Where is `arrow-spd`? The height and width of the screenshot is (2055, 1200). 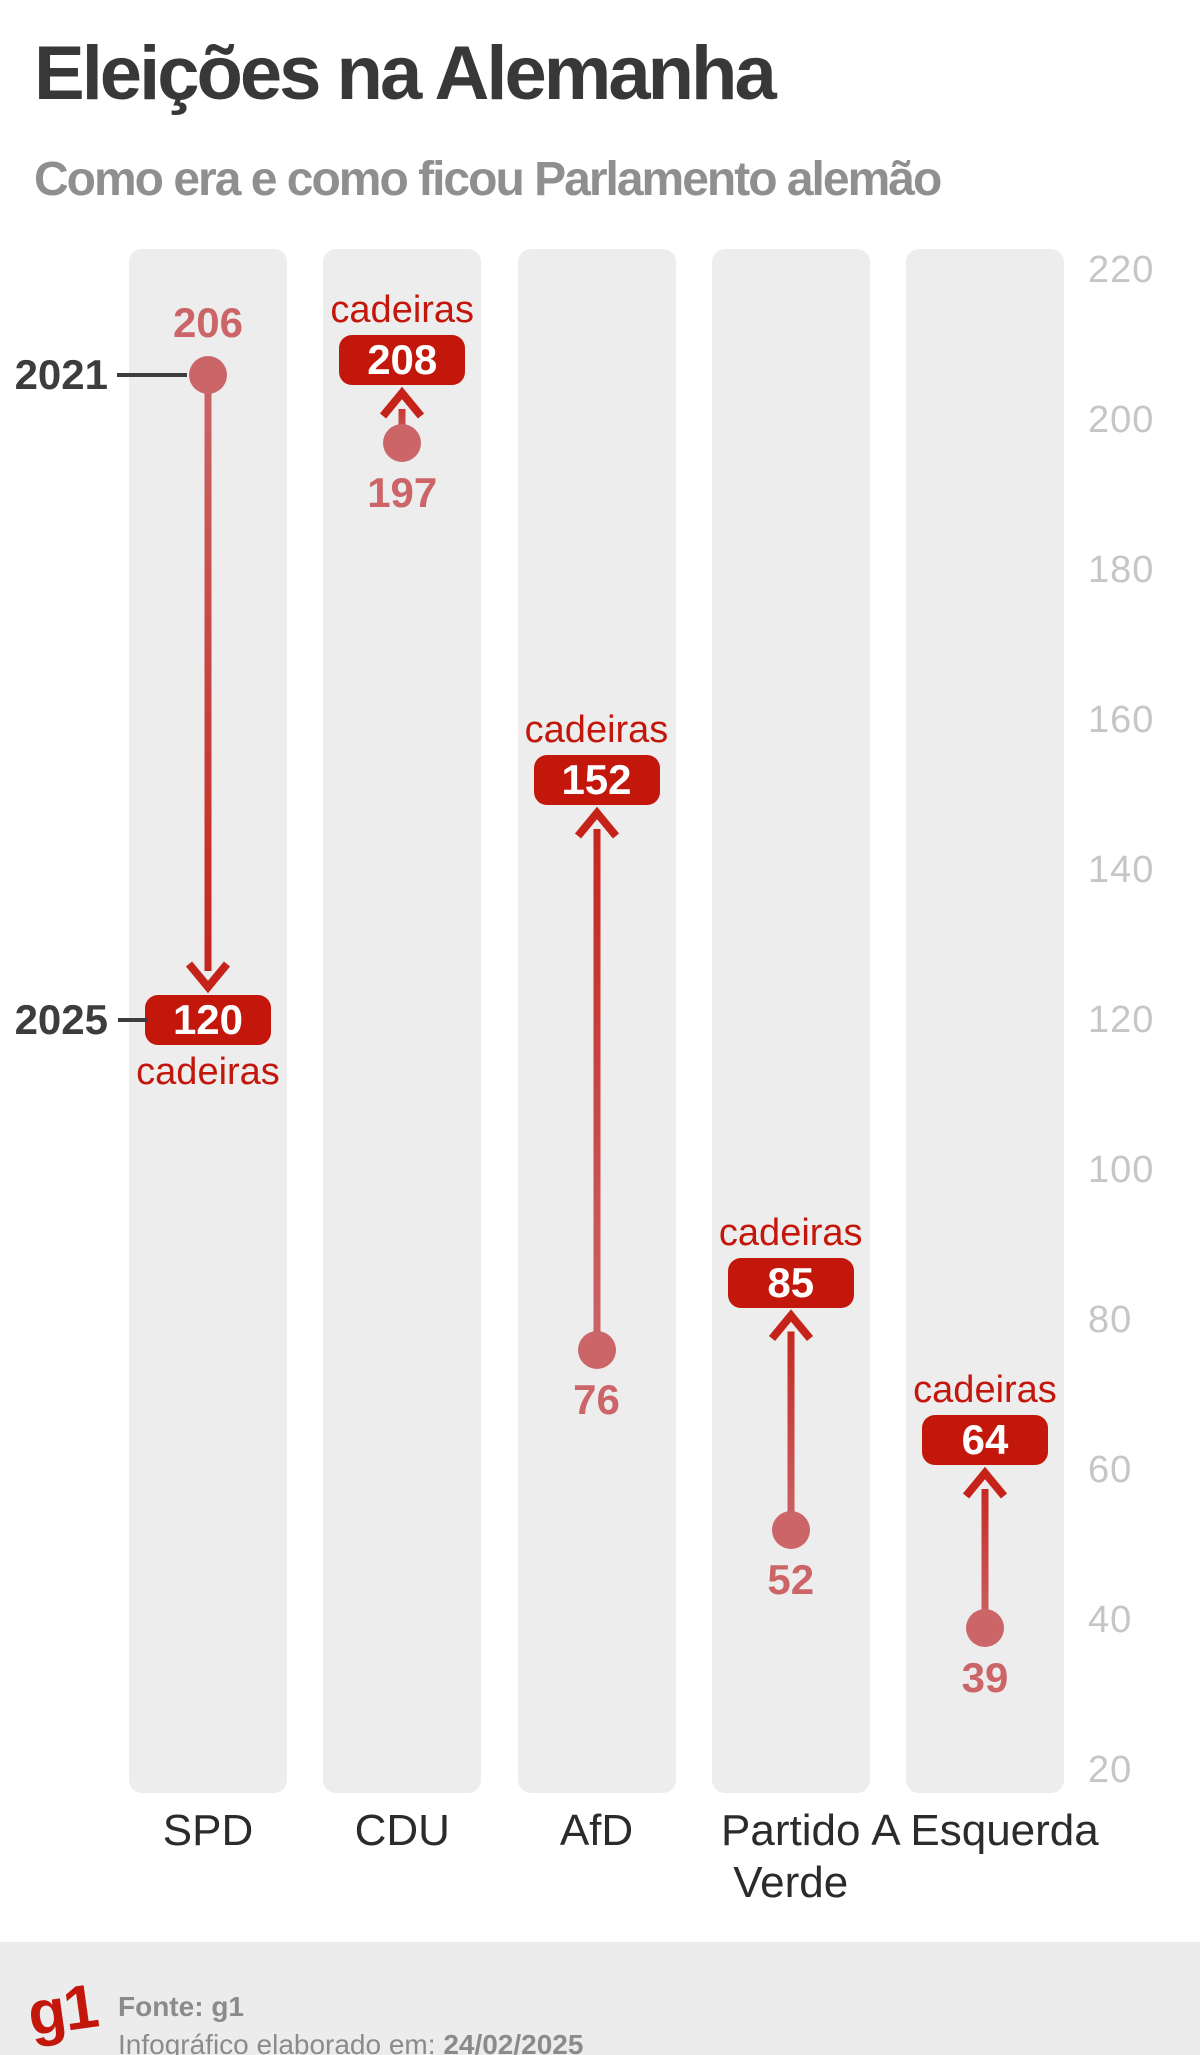 arrow-spd is located at coordinates (208, 684).